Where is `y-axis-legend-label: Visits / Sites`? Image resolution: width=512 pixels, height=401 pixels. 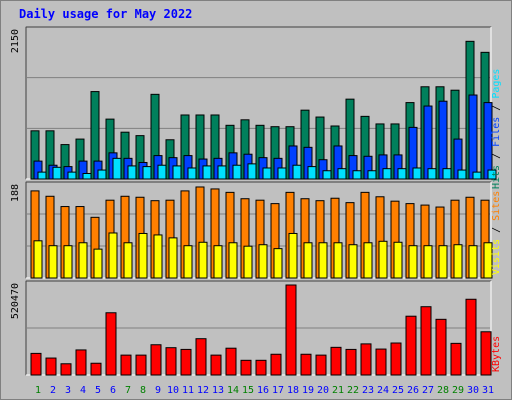 y-axis-legend-label: Visits / Sites is located at coordinates (496, 233).